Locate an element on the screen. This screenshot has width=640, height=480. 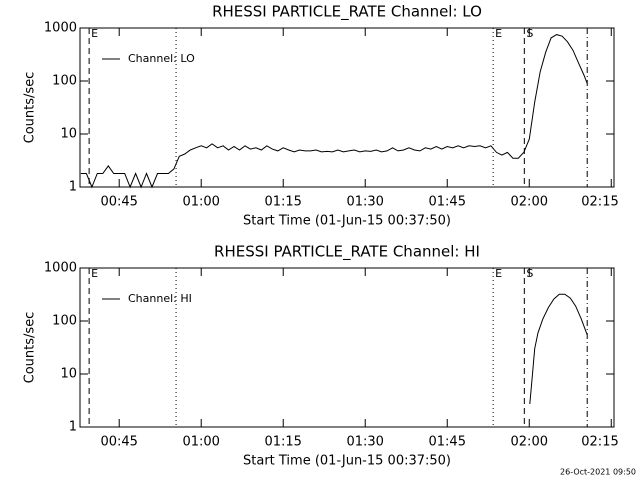
legend-label: Channel: LO is located at coordinates (161, 58).